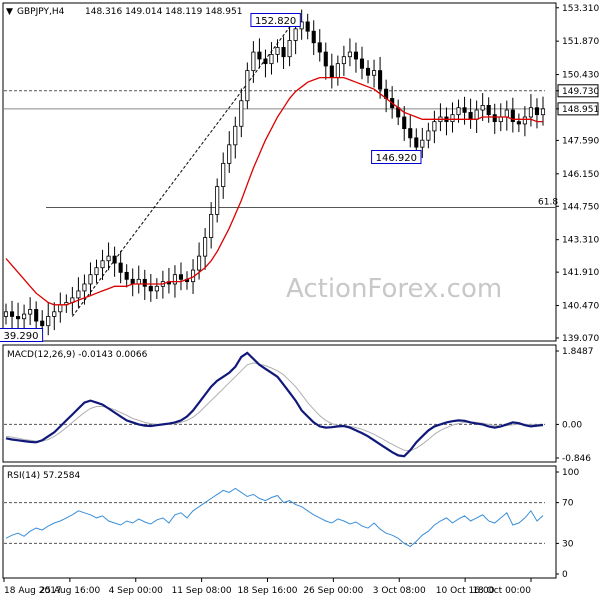  Describe the element at coordinates (580, 141) in the screenshot. I see `price-tick-label: 147.590` at that location.